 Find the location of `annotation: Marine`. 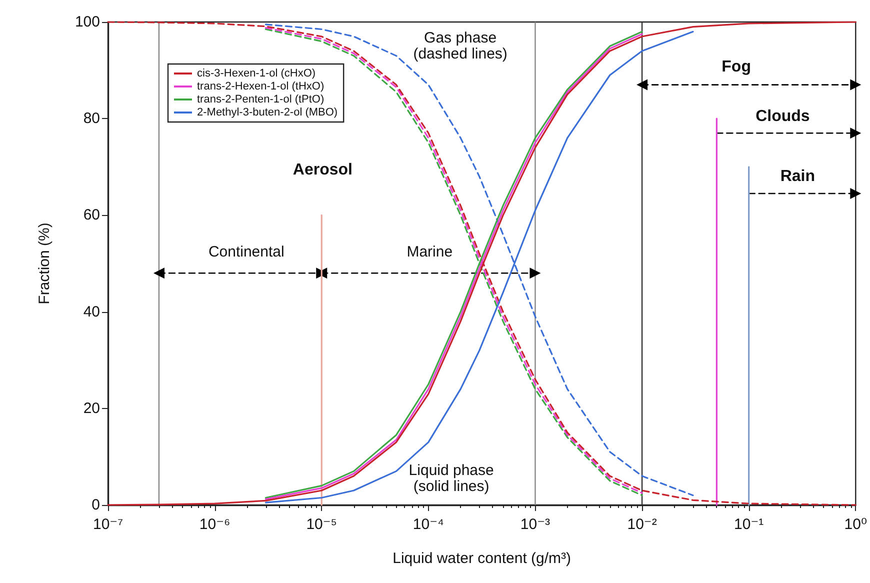

annotation: Marine is located at coordinates (429, 251).